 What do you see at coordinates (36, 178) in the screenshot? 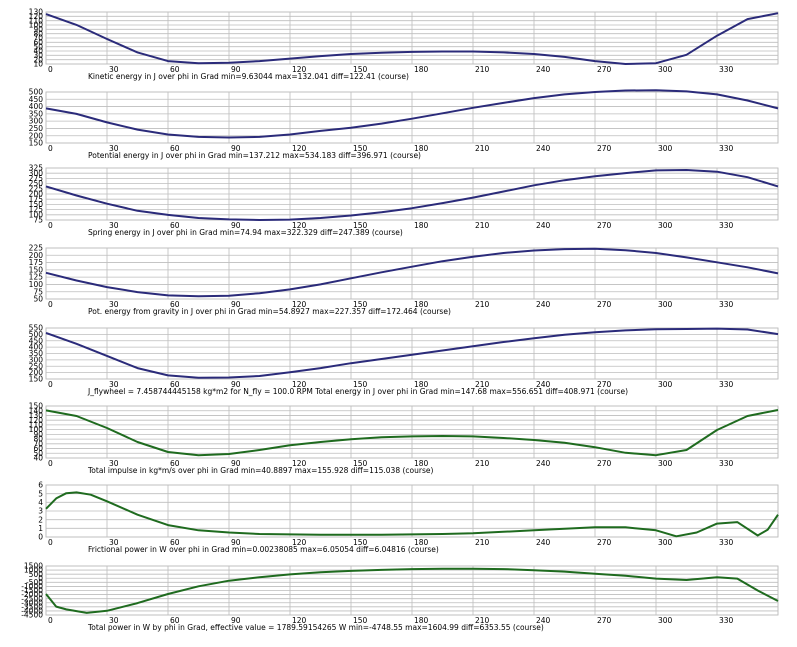
I see `y-tick-label: 275` at bounding box center [36, 178].